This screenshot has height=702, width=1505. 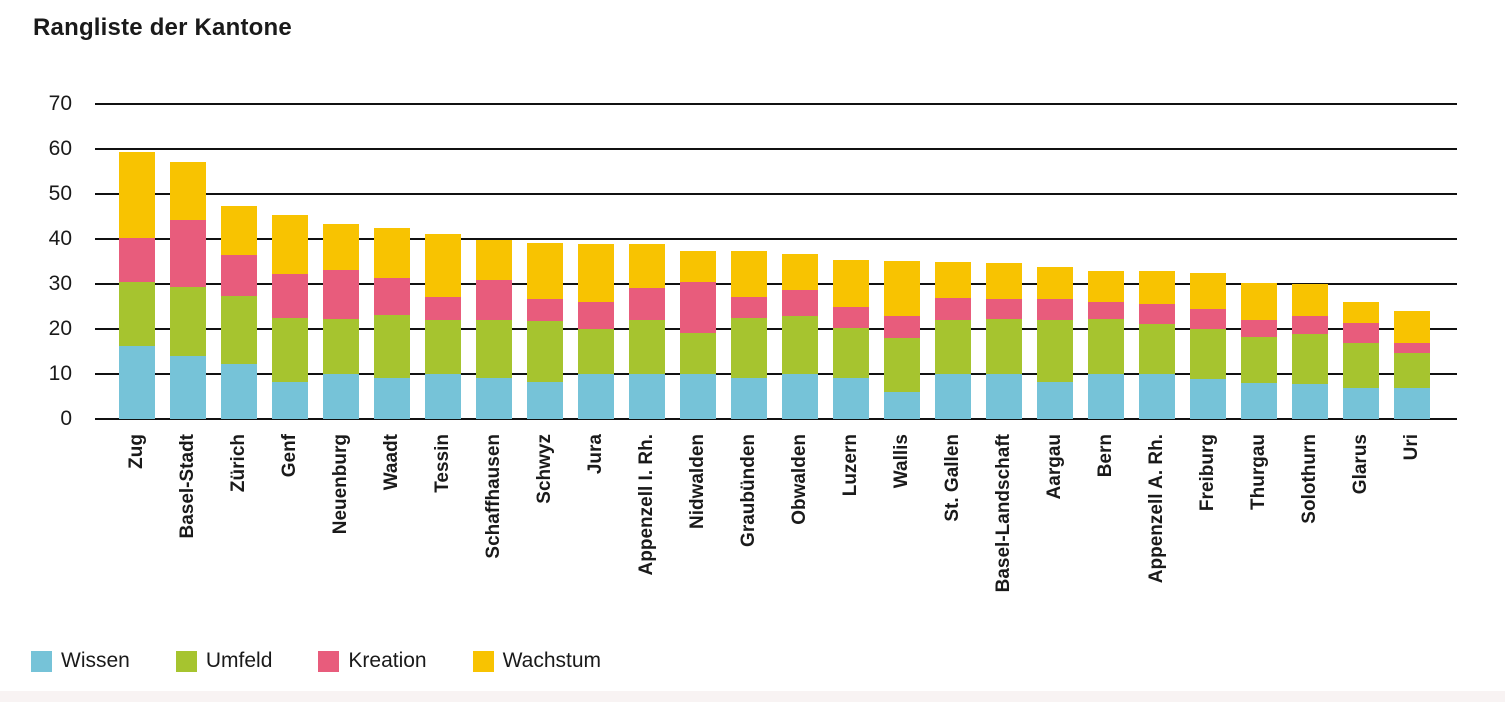 I want to click on x-axis-label-Graubünden: Graubünden, so click(x=748, y=490).